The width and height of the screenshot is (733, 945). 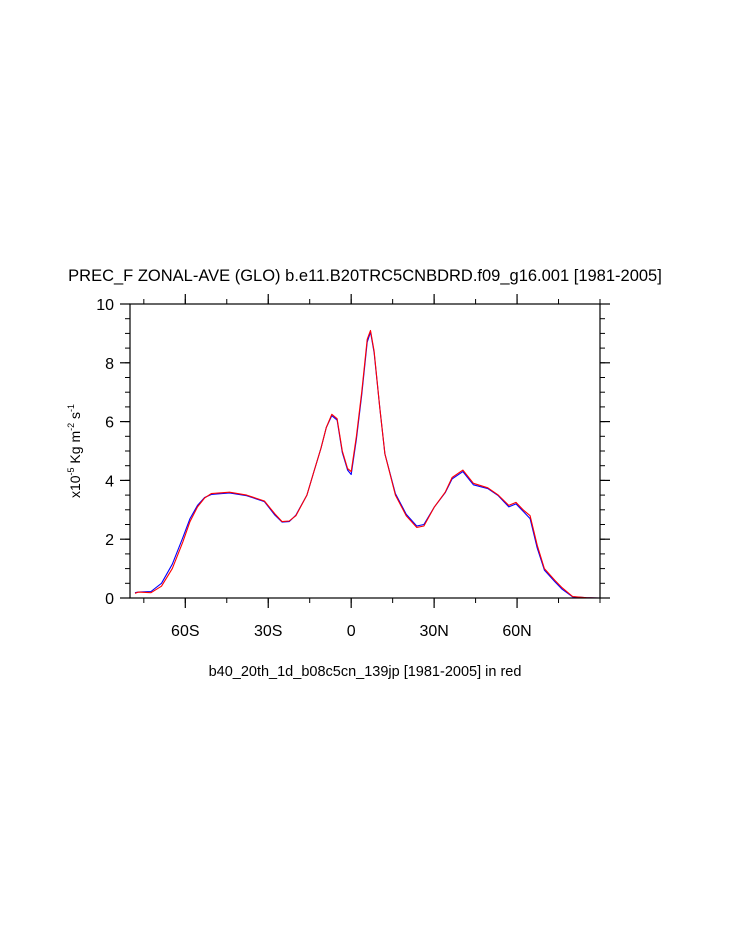 What do you see at coordinates (105, 305) in the screenshot?
I see `y-tick-label: 10` at bounding box center [105, 305].